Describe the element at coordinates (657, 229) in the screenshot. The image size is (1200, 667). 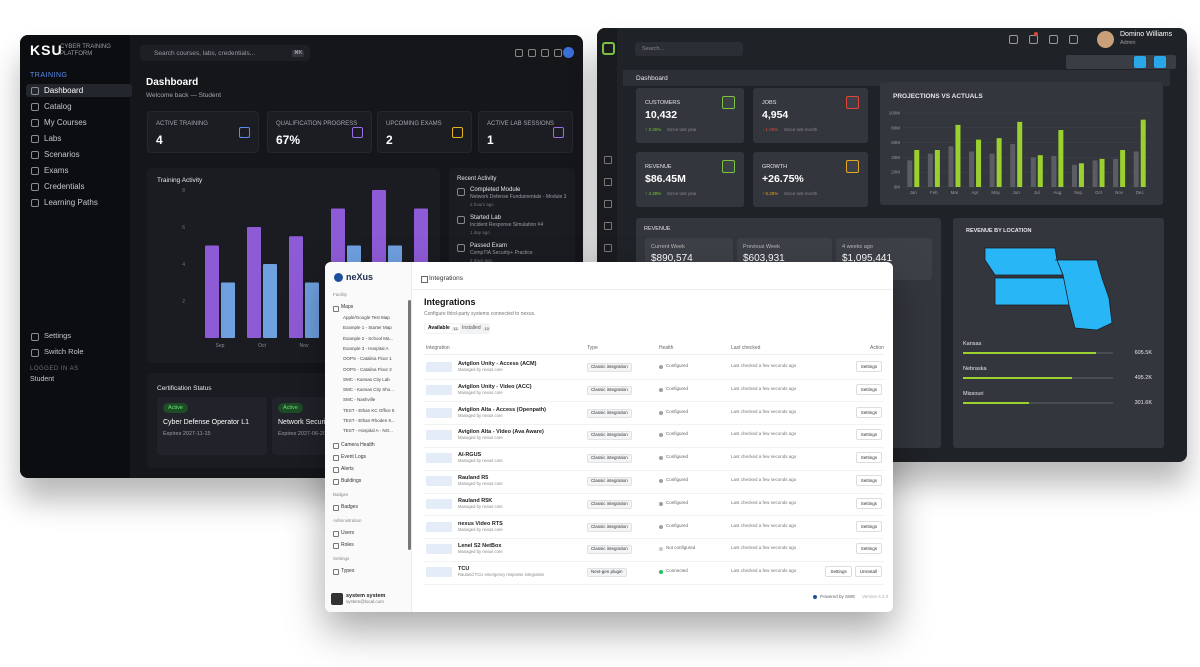
I see `revenue-title: REVENUE` at that location.